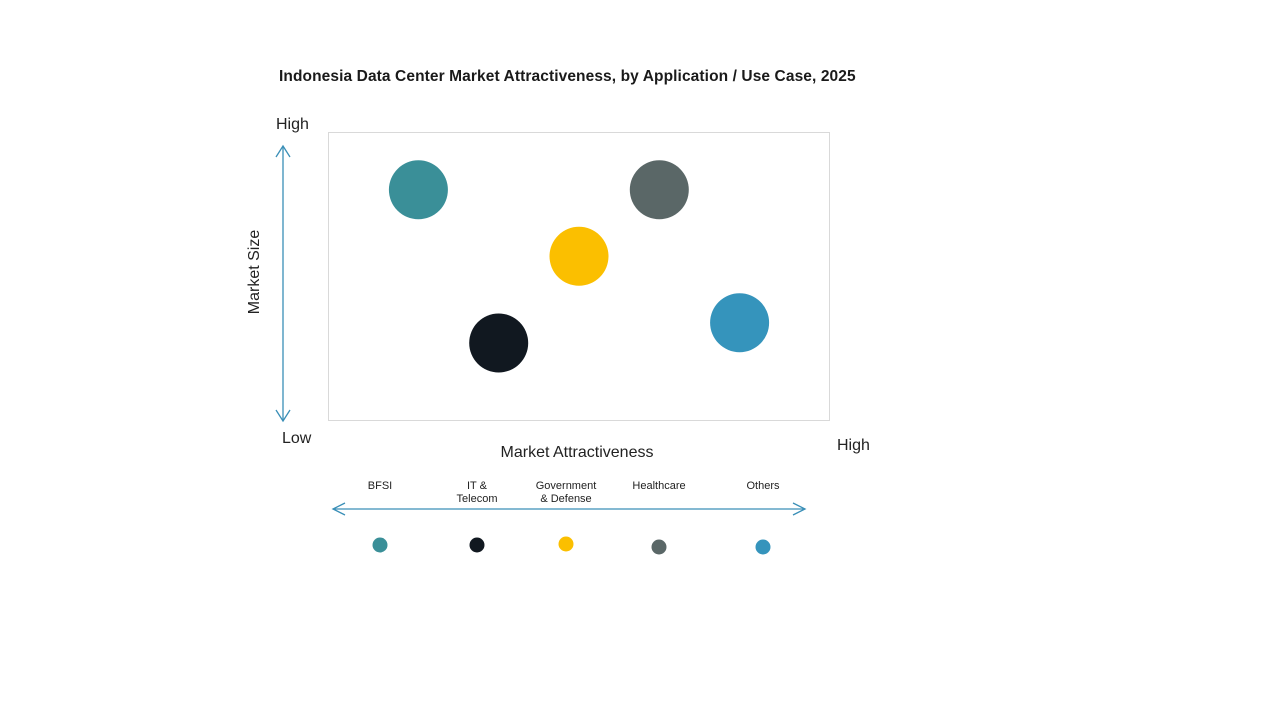 This screenshot has width=1280, height=720. What do you see at coordinates (853, 445) in the screenshot?
I see `x-axis-high-label: High` at bounding box center [853, 445].